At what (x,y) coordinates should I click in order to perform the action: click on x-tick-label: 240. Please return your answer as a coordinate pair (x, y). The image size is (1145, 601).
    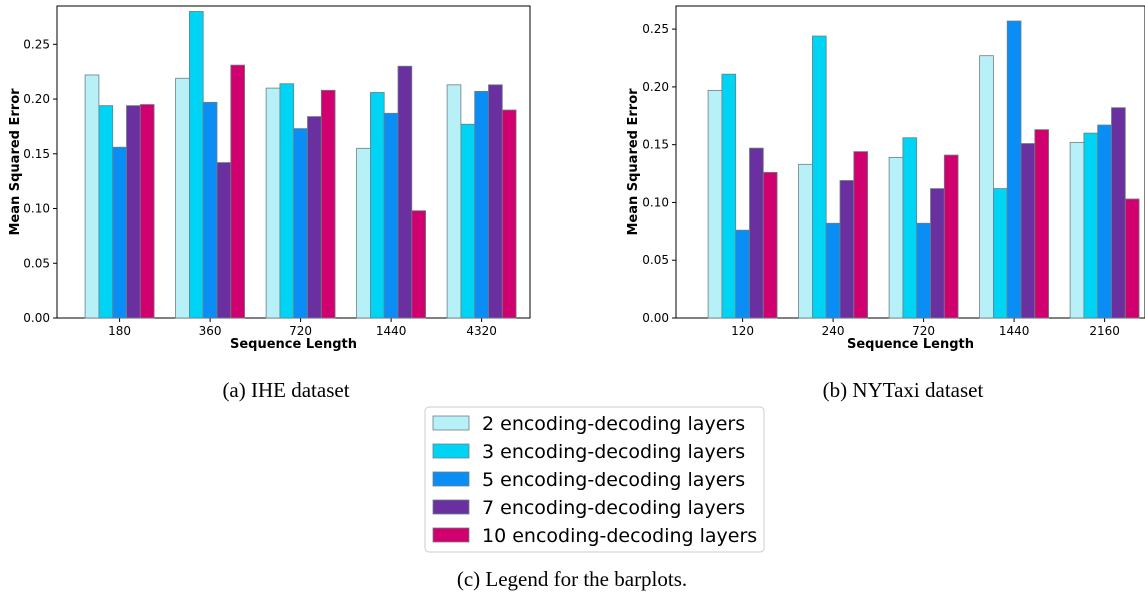
    Looking at the image, I should click on (833, 331).